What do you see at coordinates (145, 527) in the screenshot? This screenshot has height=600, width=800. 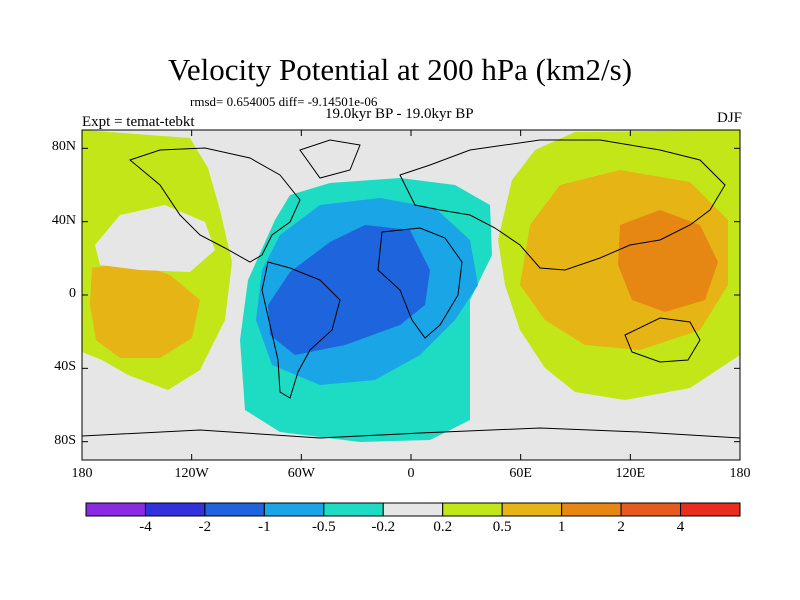 I see `colorbar-label: -4` at bounding box center [145, 527].